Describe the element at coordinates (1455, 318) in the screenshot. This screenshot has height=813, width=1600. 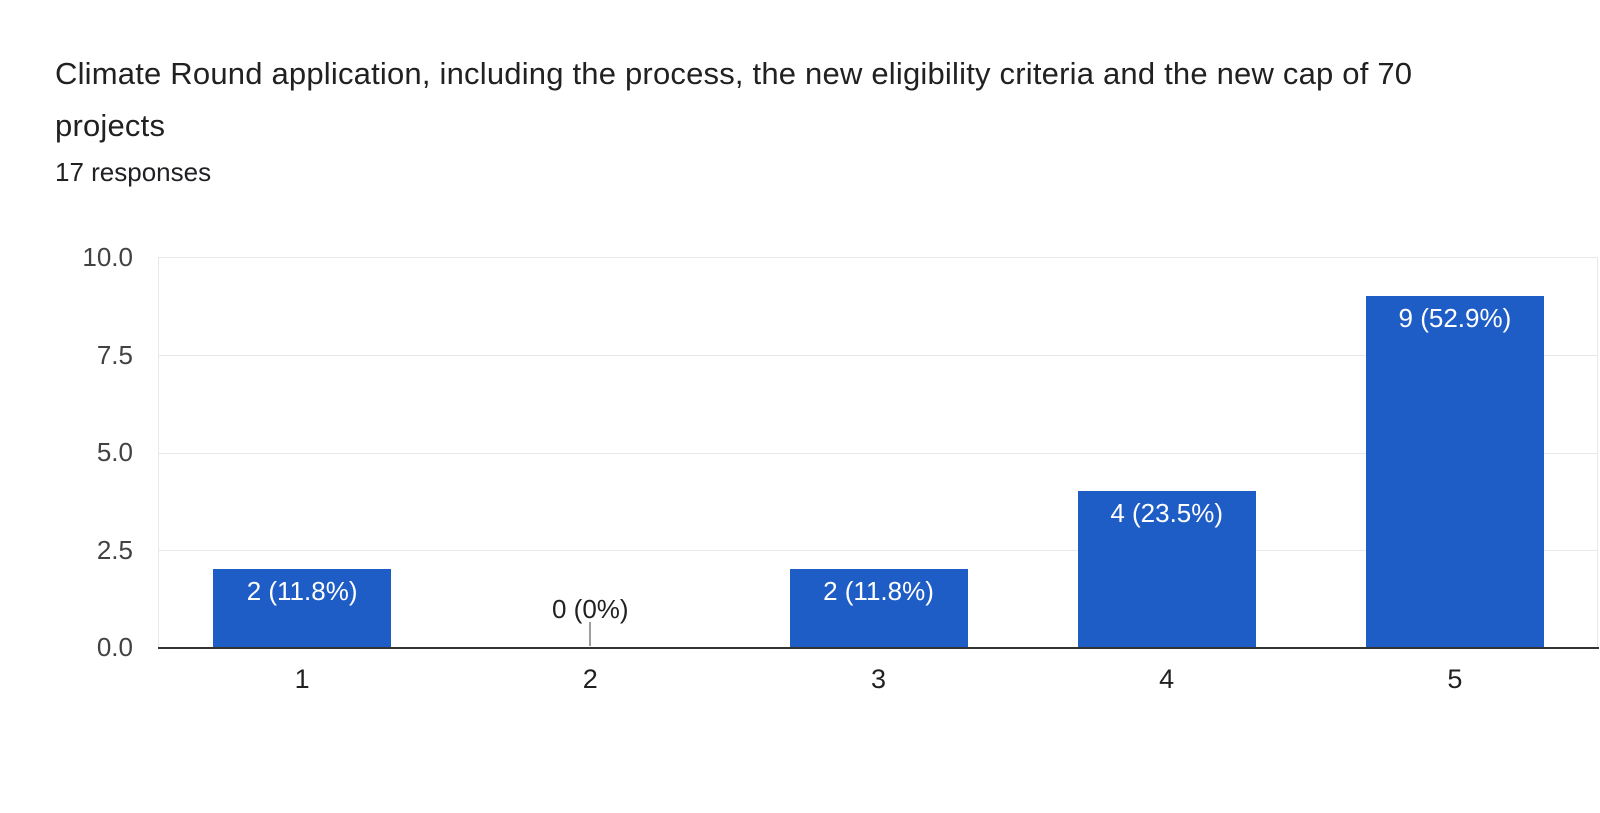
I see `bar-value-label: 9 (52.9%)` at that location.